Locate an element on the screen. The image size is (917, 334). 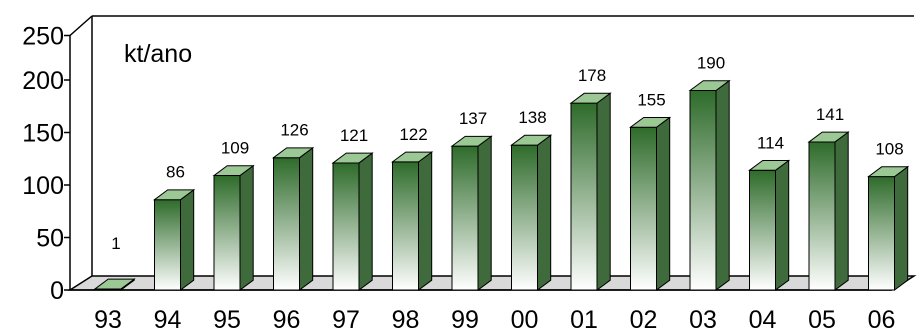
axis-top-connector is located at coordinates (81, 26).